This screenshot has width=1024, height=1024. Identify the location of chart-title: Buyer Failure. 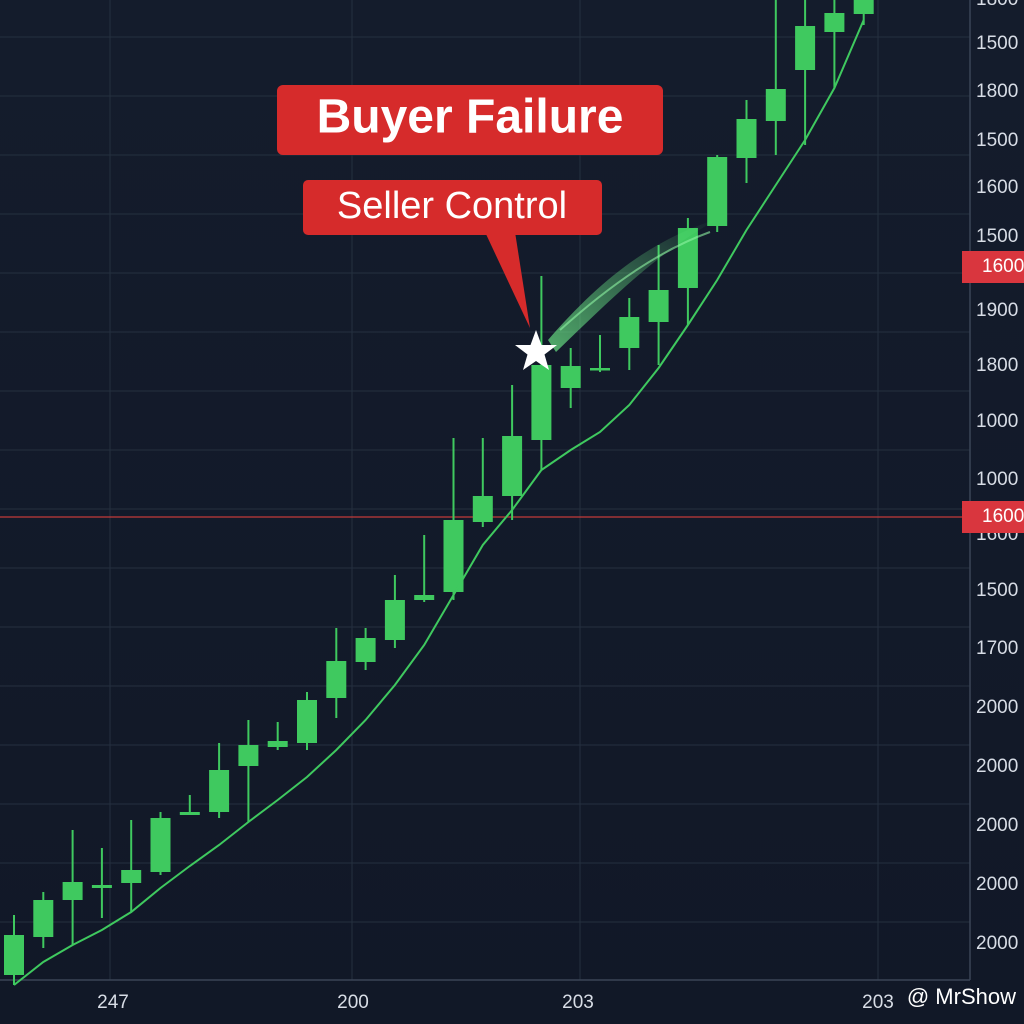
(470, 117).